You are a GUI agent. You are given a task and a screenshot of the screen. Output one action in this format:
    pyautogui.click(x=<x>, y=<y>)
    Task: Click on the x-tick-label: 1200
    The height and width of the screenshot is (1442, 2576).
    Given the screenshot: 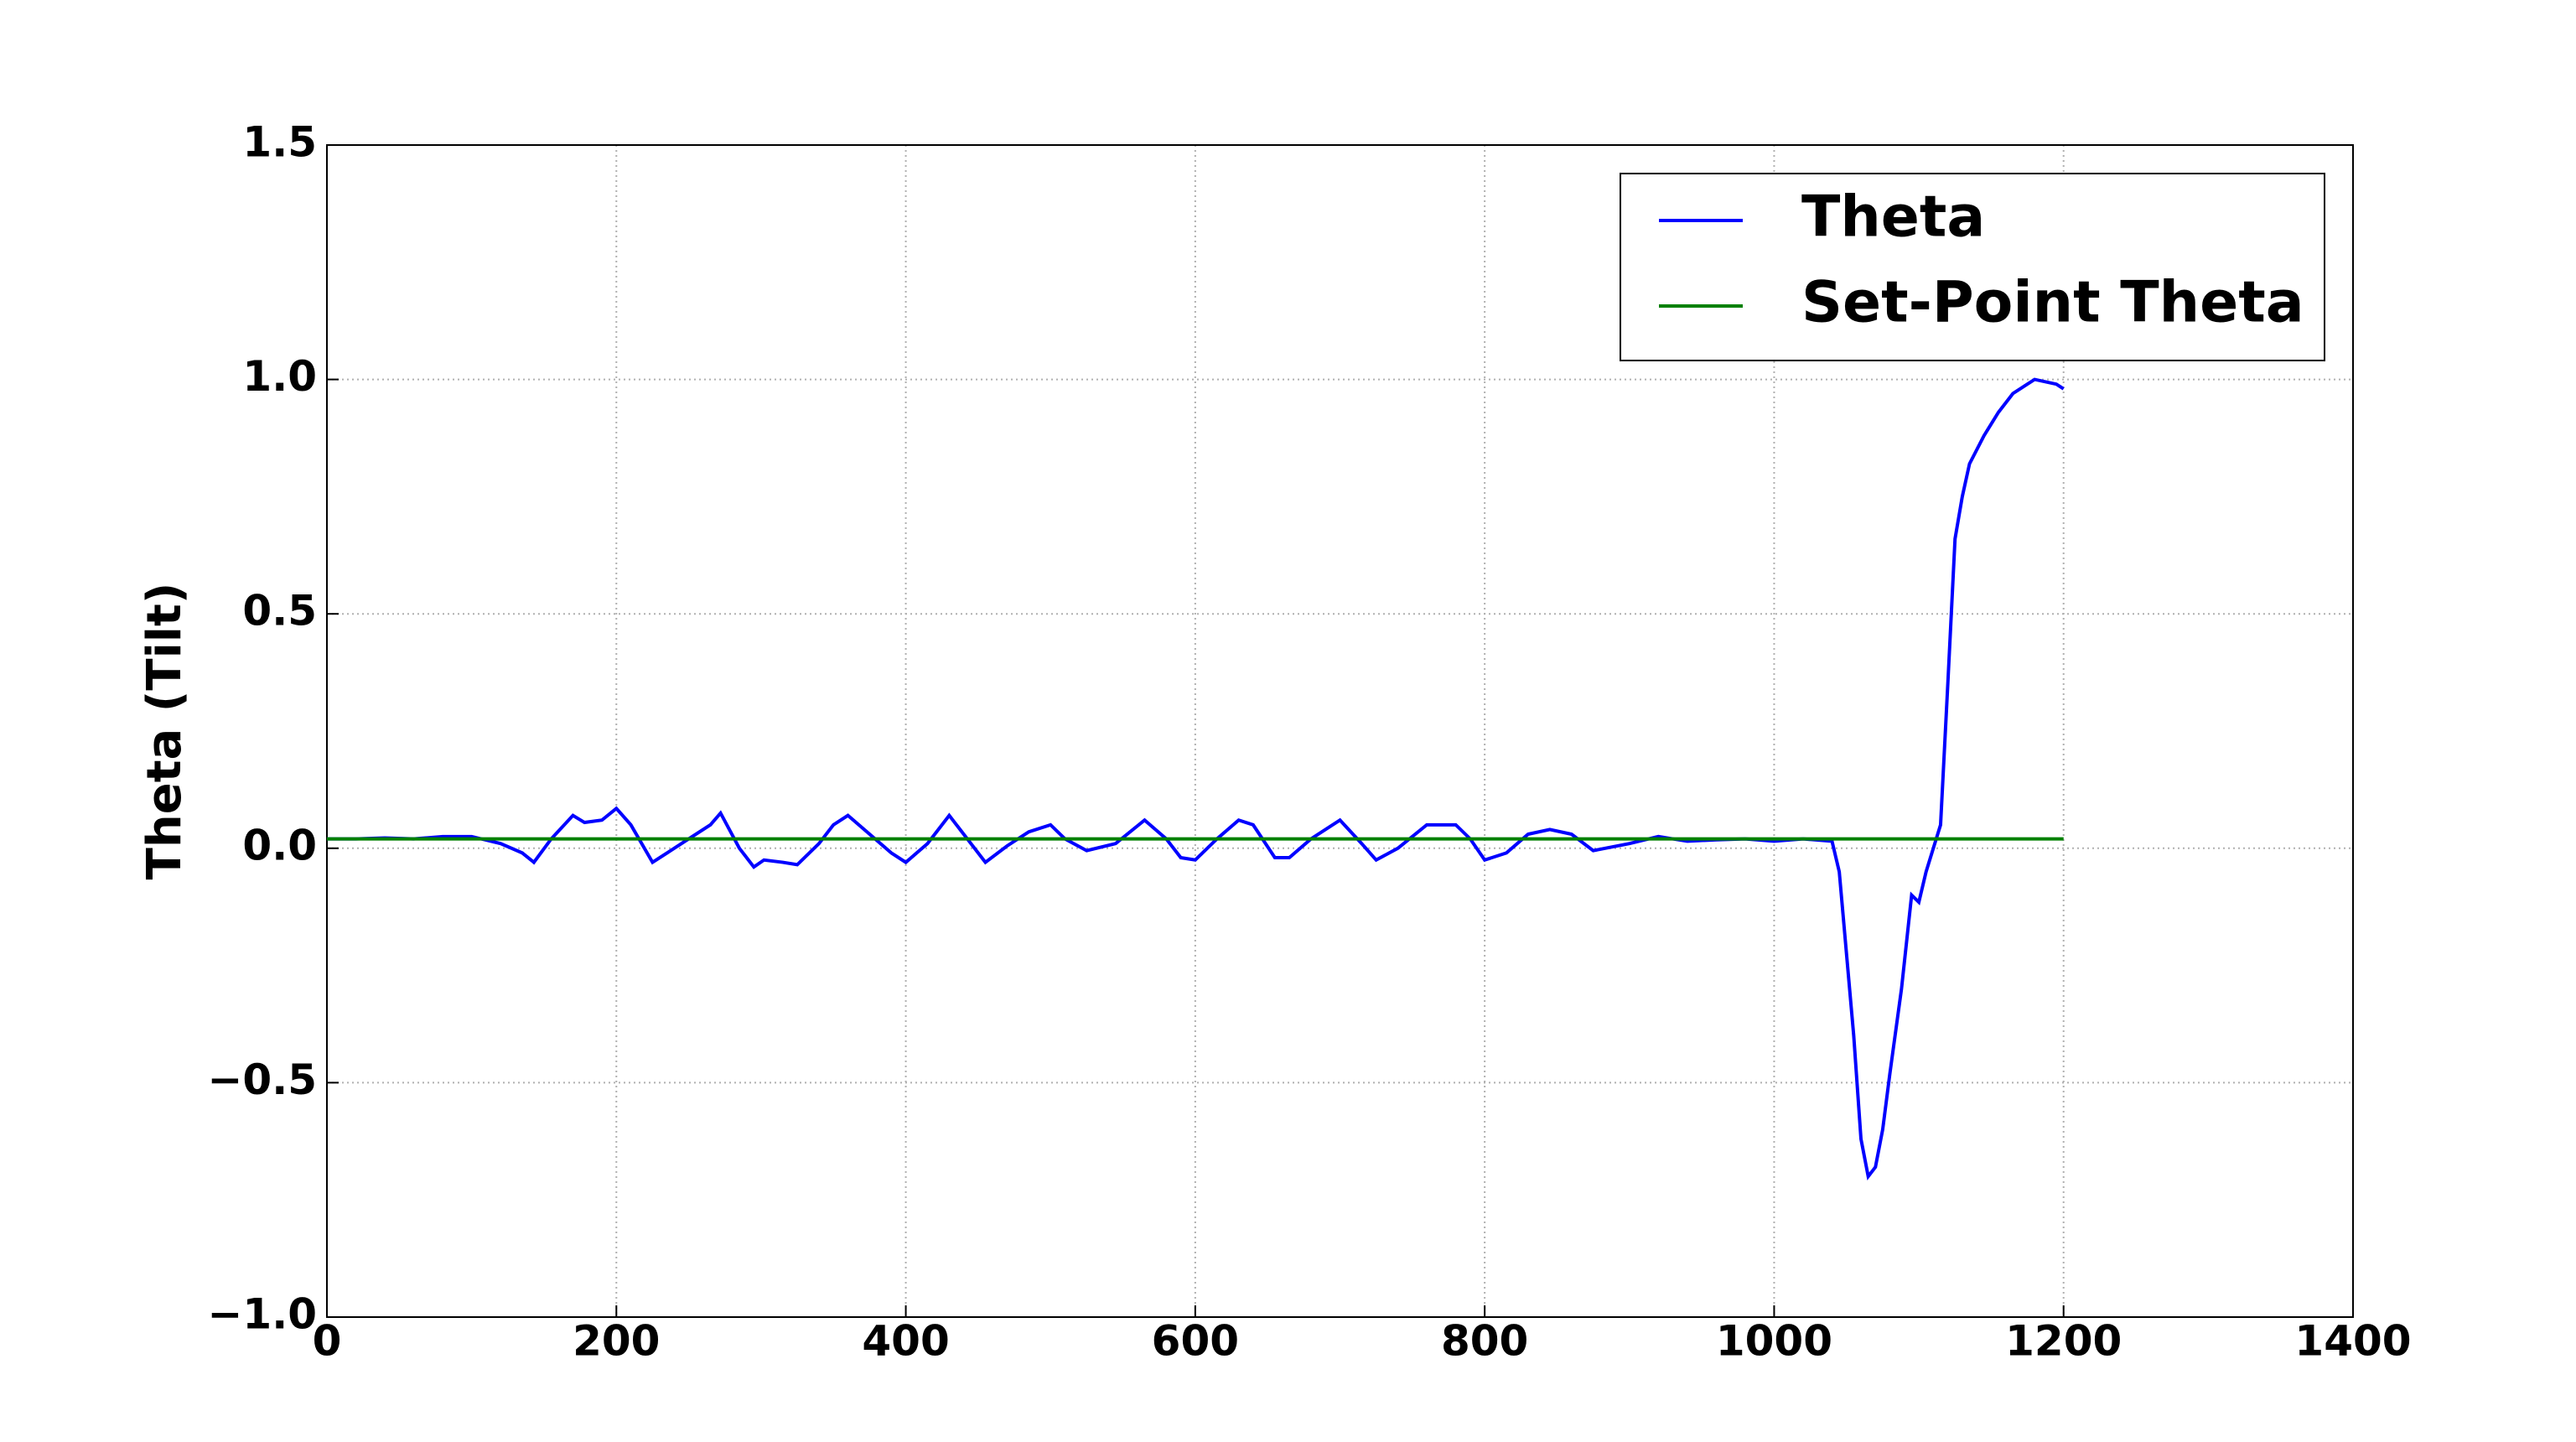 What is the action you would take?
    pyautogui.click(x=2063, y=1341)
    